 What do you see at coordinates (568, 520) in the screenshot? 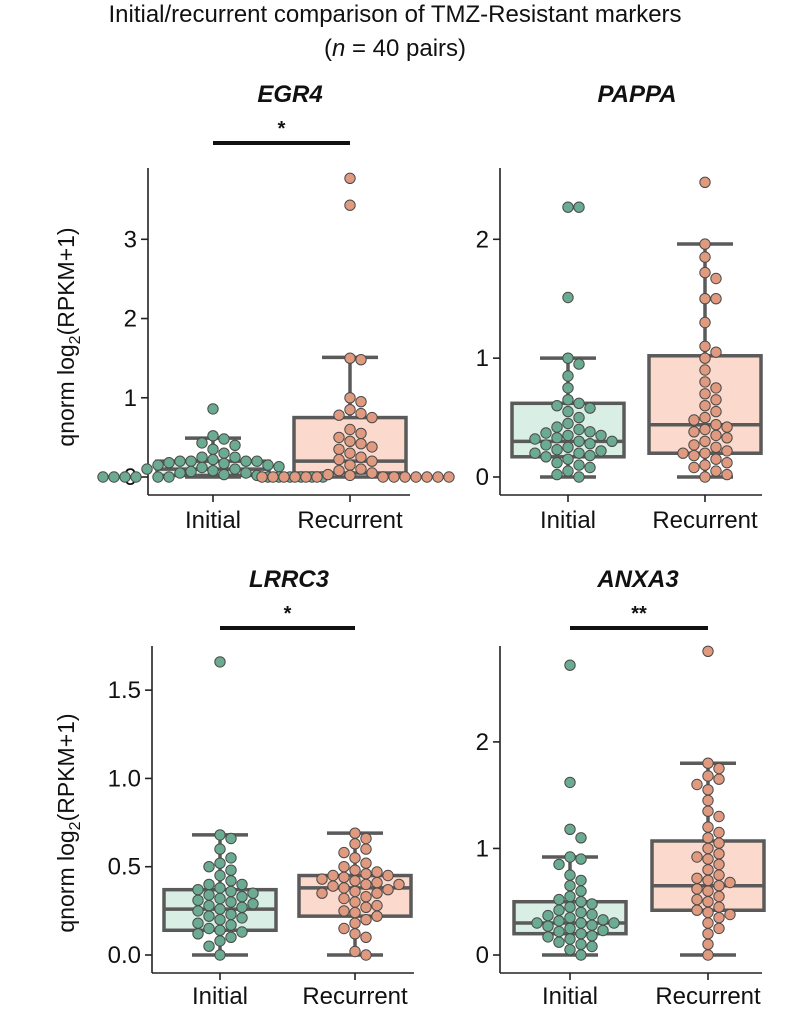
I see `pappa-xtick-label-initial: Initial` at bounding box center [568, 520].